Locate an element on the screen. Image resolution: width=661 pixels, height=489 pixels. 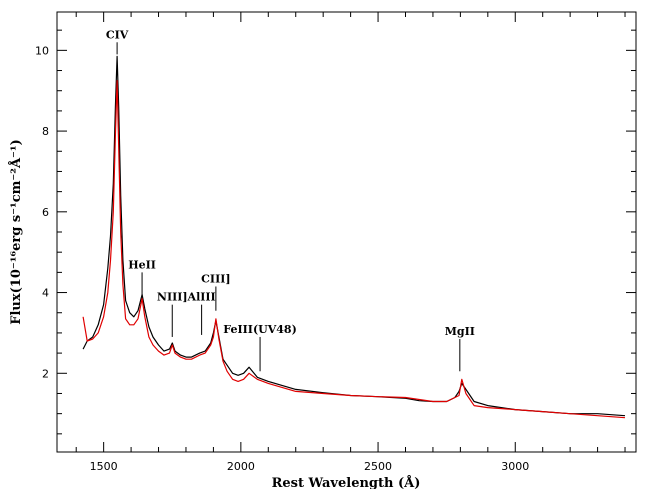
annotation-label: AlIII is located at coordinates (201, 297).